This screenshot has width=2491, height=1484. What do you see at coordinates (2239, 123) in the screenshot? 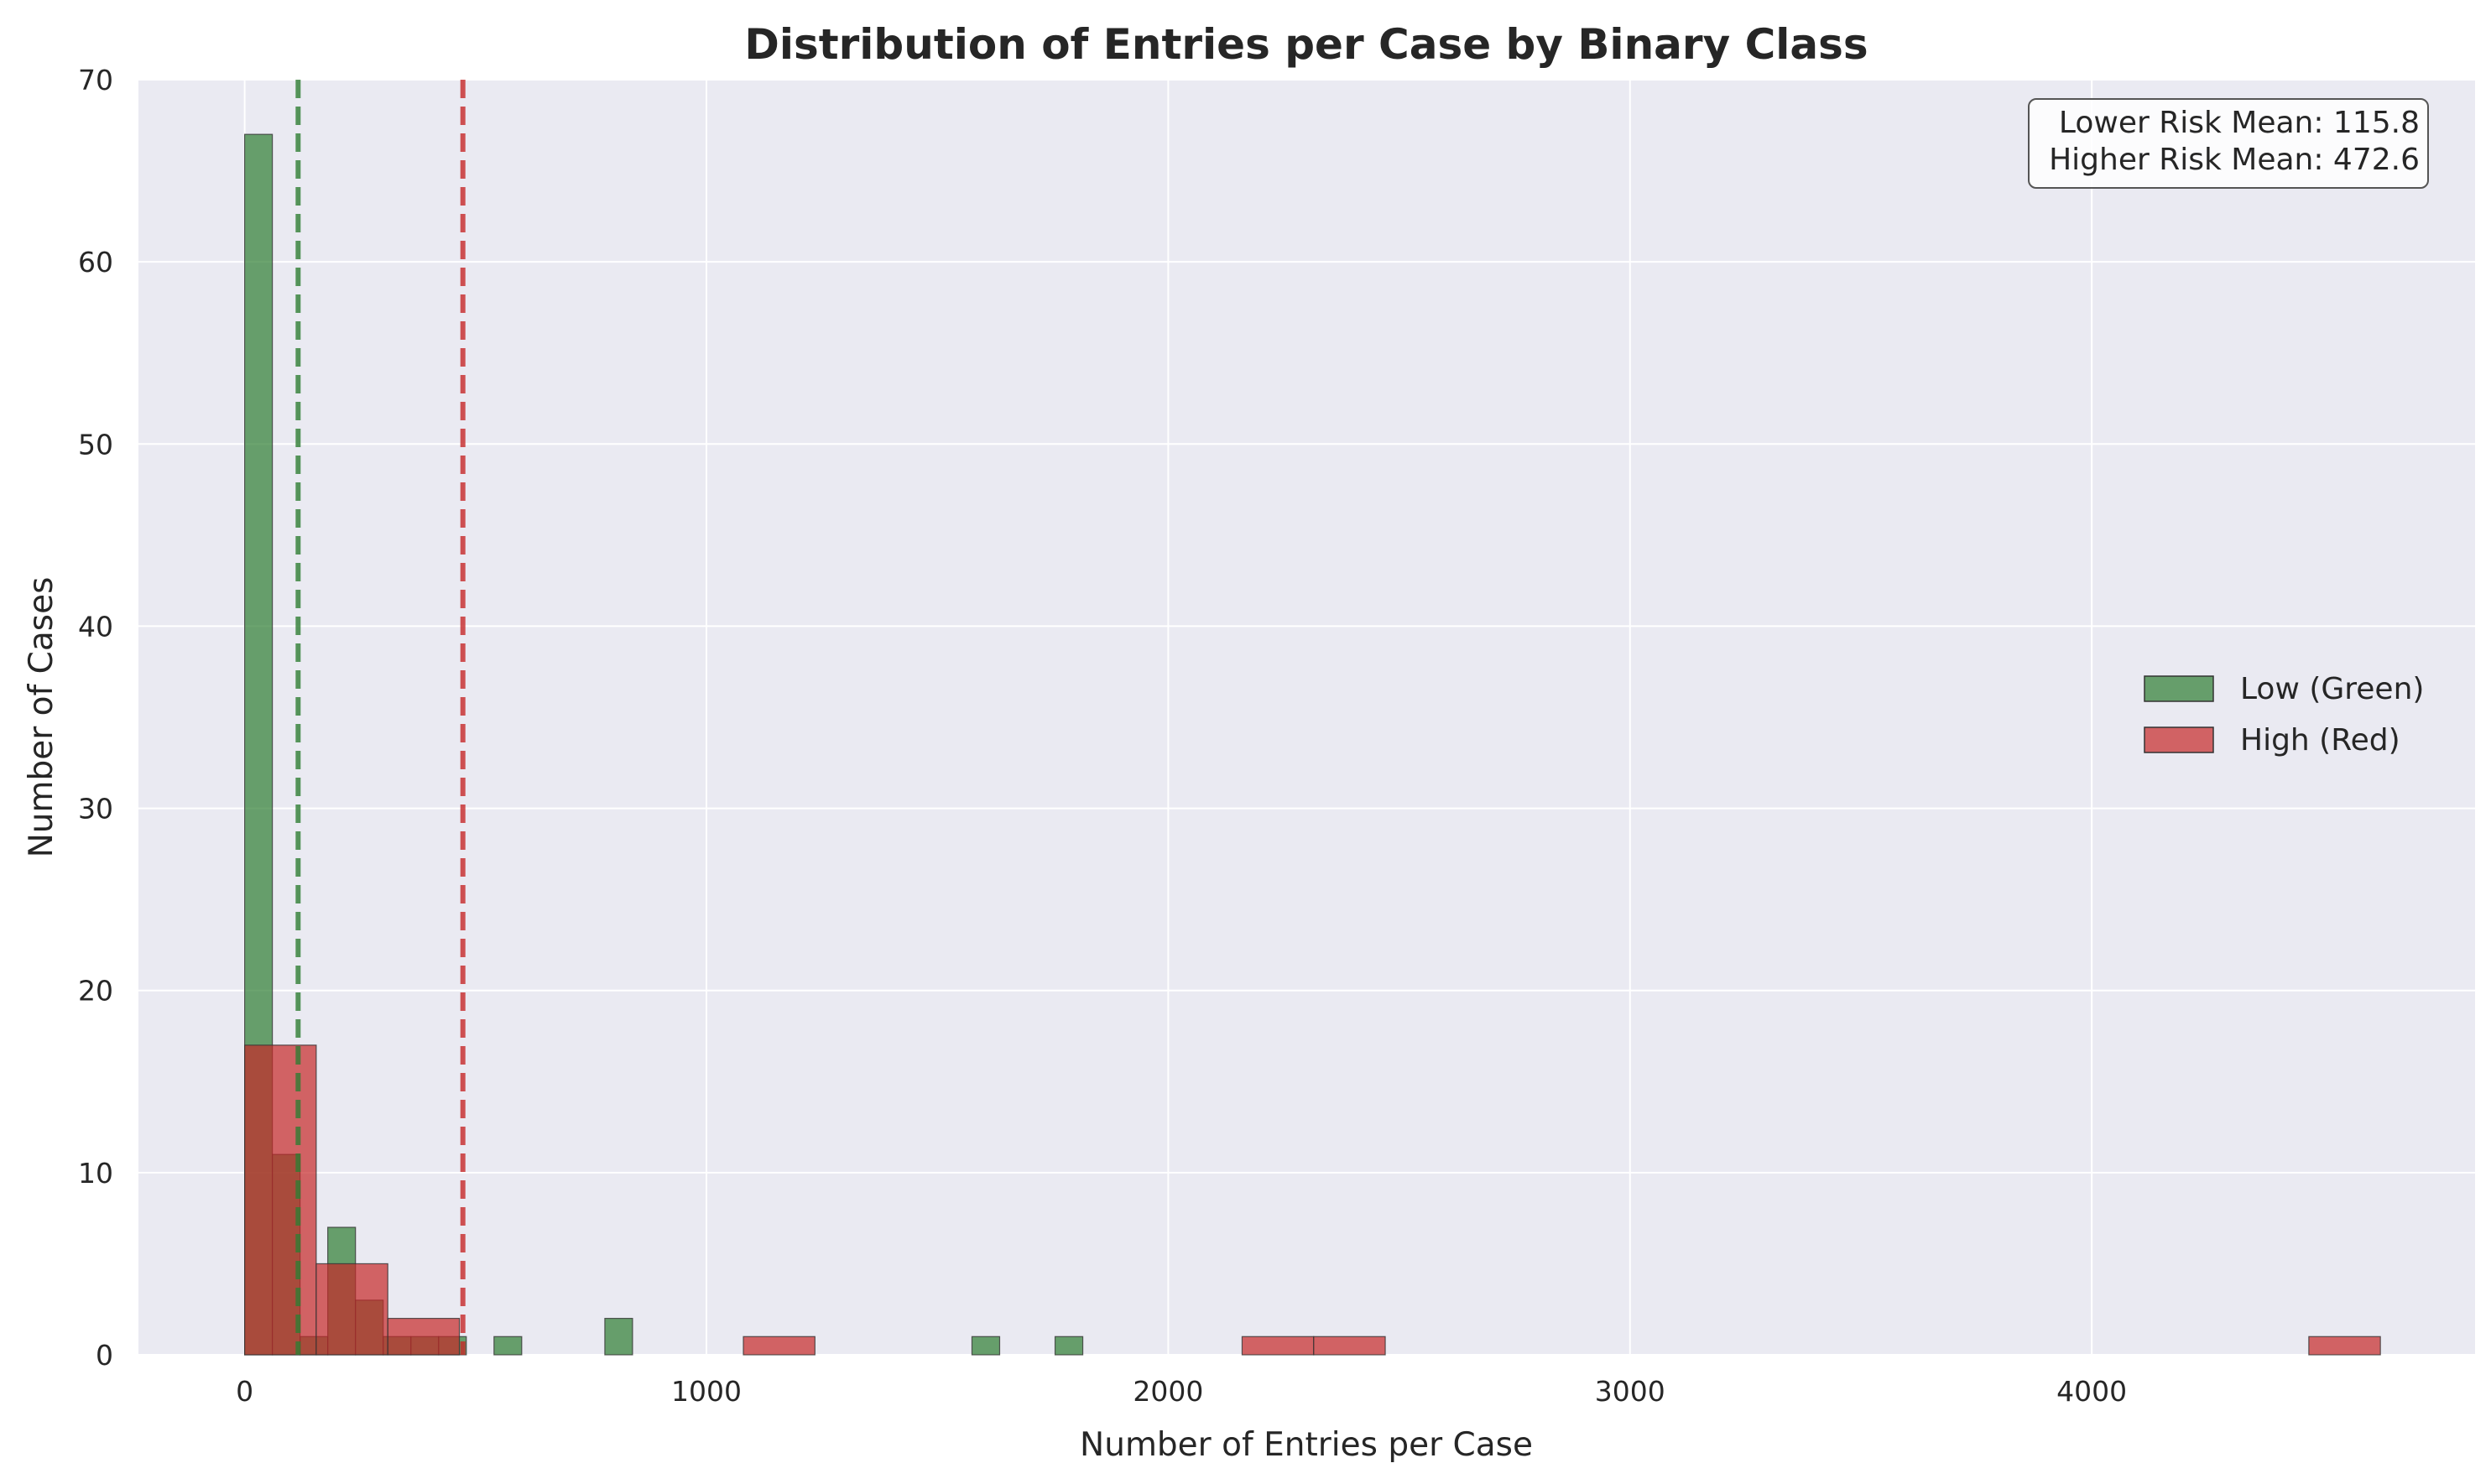
I see `annotation-line-low: Lower Risk Mean: 115.8` at bounding box center [2239, 123].